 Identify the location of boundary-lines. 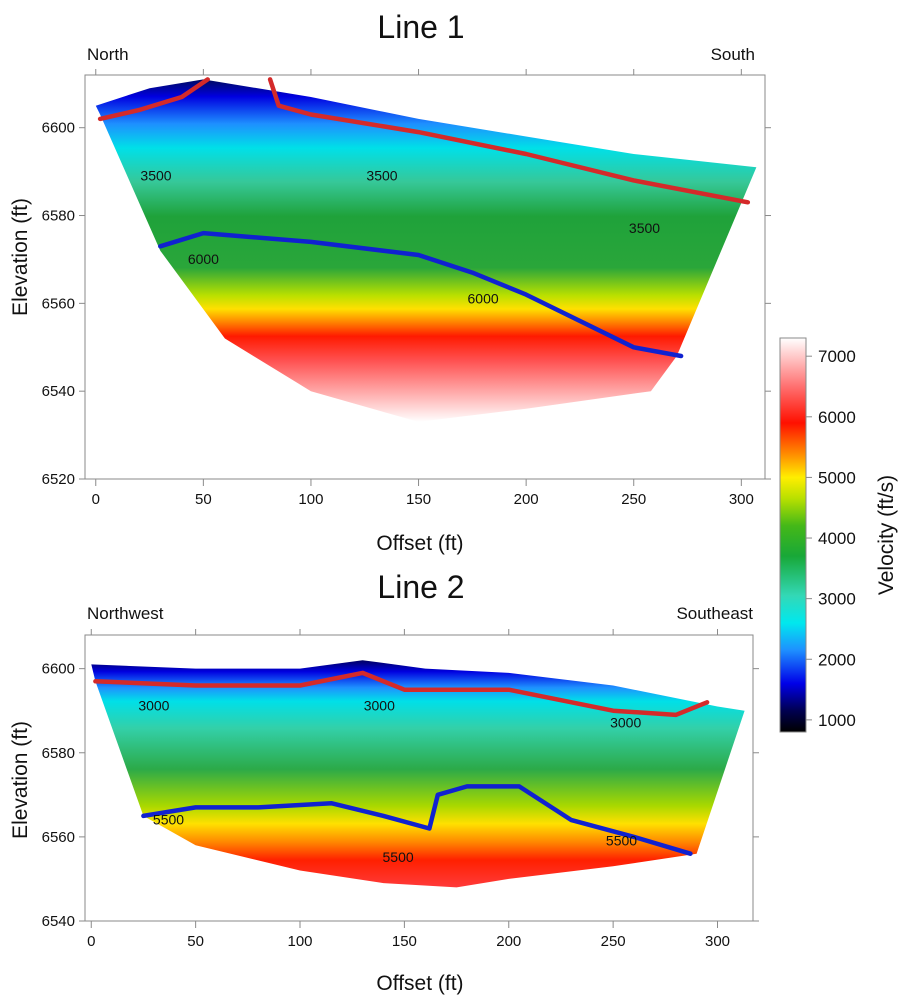
(401, 763).